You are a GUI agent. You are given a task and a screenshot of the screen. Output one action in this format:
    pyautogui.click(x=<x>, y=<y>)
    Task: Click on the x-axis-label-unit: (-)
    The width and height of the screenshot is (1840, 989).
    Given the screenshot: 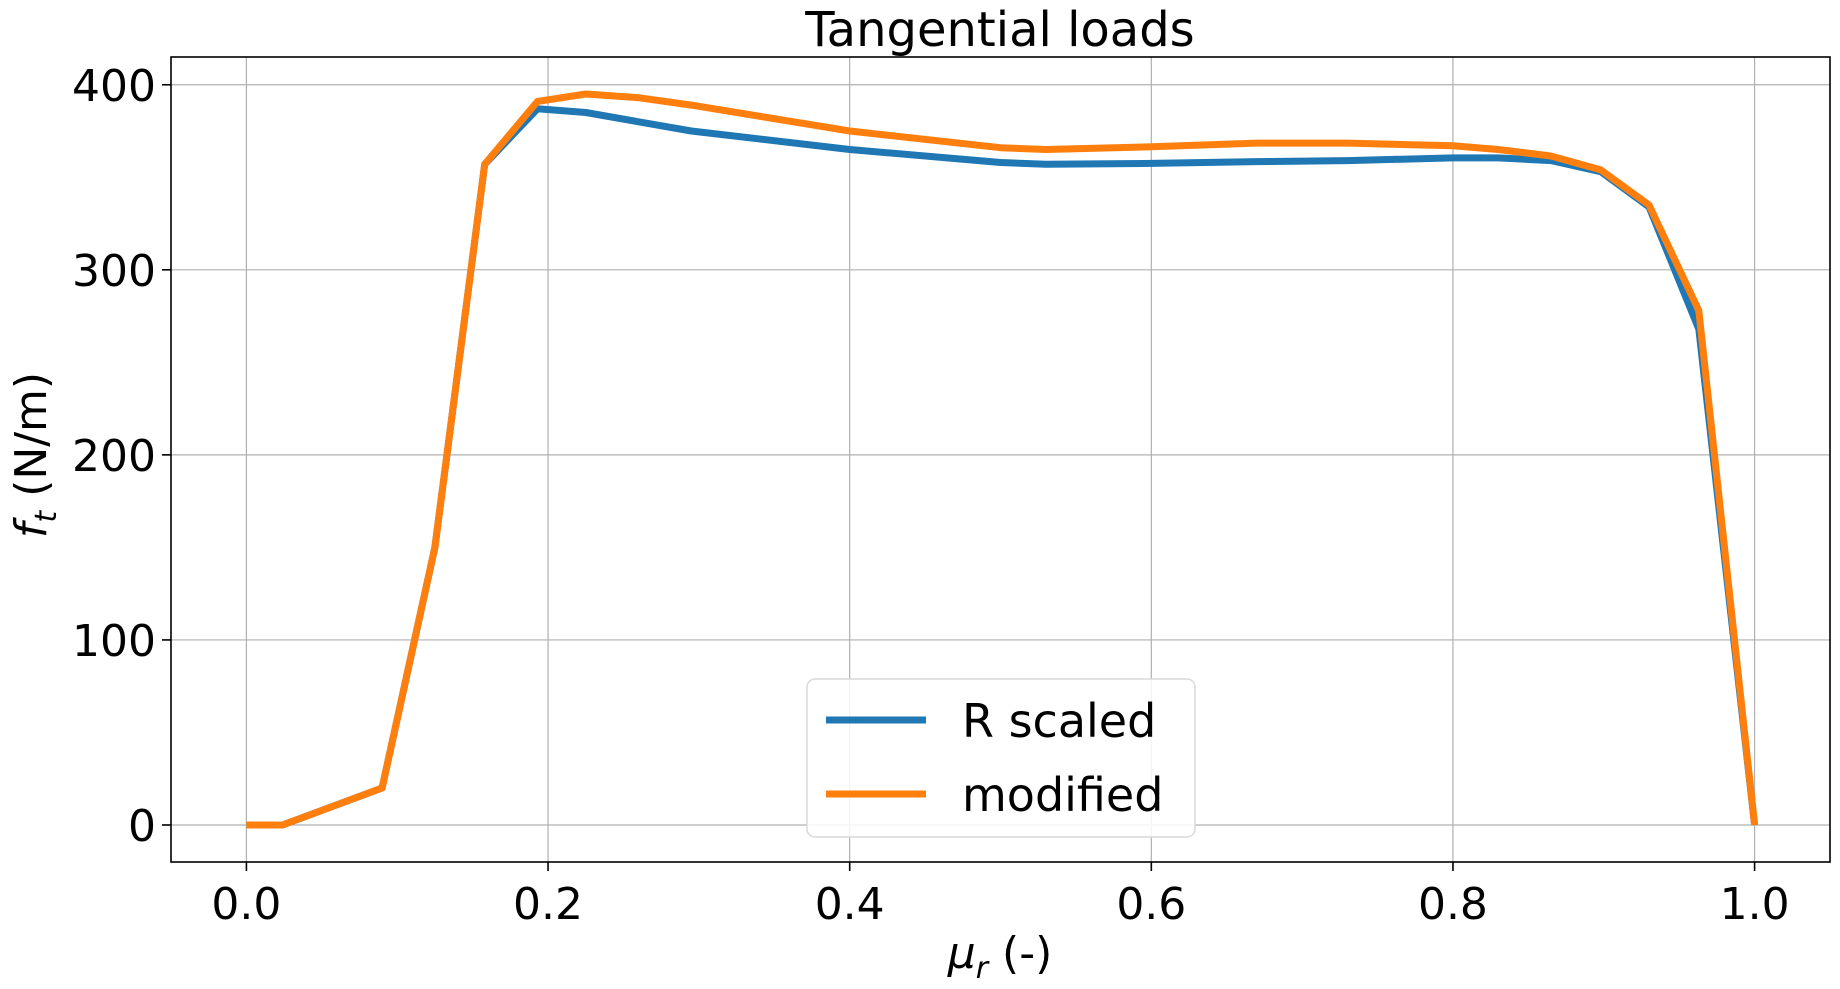 What is the action you would take?
    pyautogui.click(x=1020, y=953)
    